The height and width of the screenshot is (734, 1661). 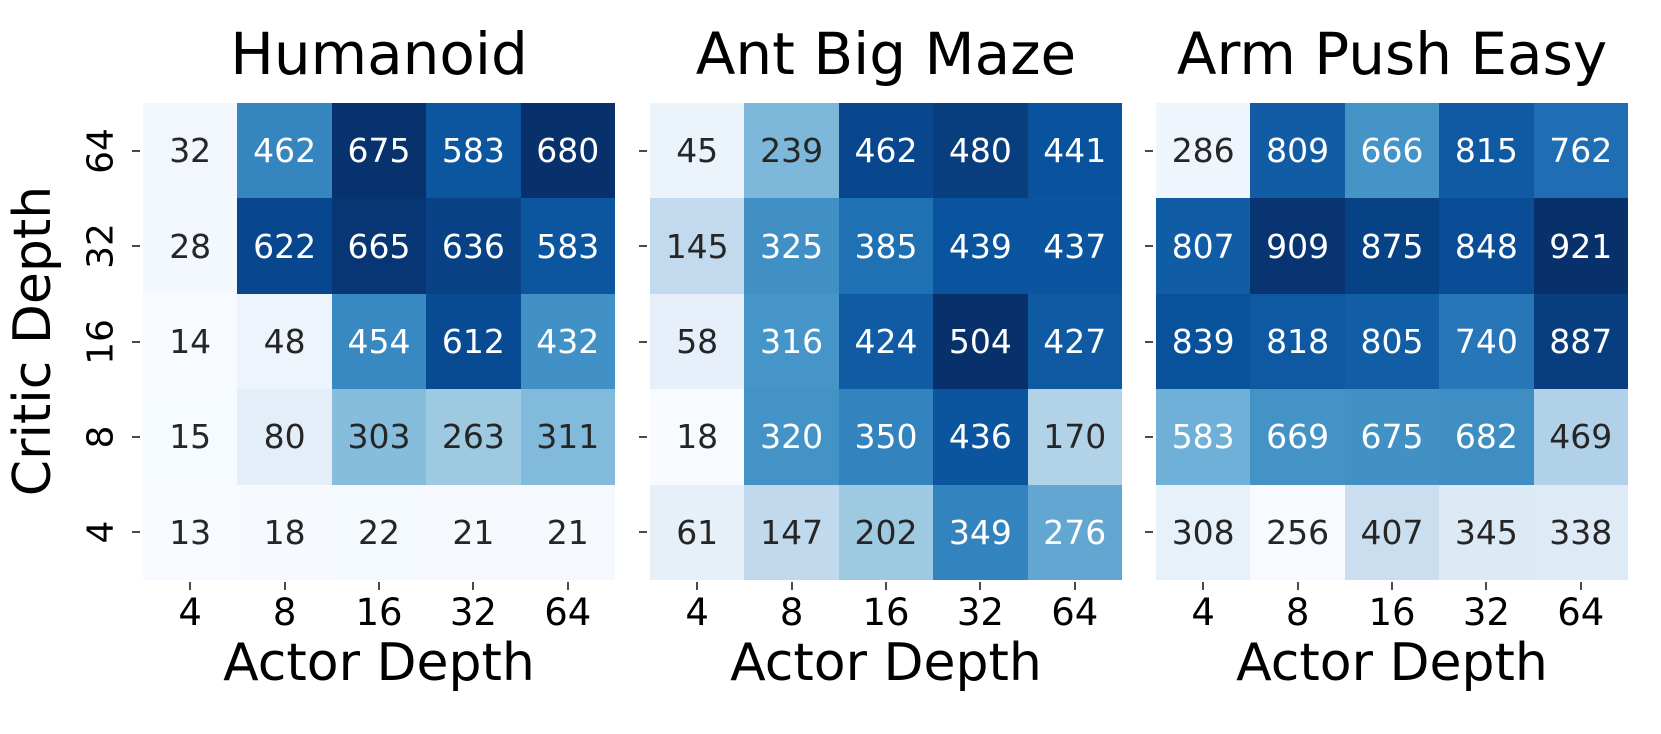 What do you see at coordinates (379, 54) in the screenshot?
I see `chart-title: Humanoid` at bounding box center [379, 54].